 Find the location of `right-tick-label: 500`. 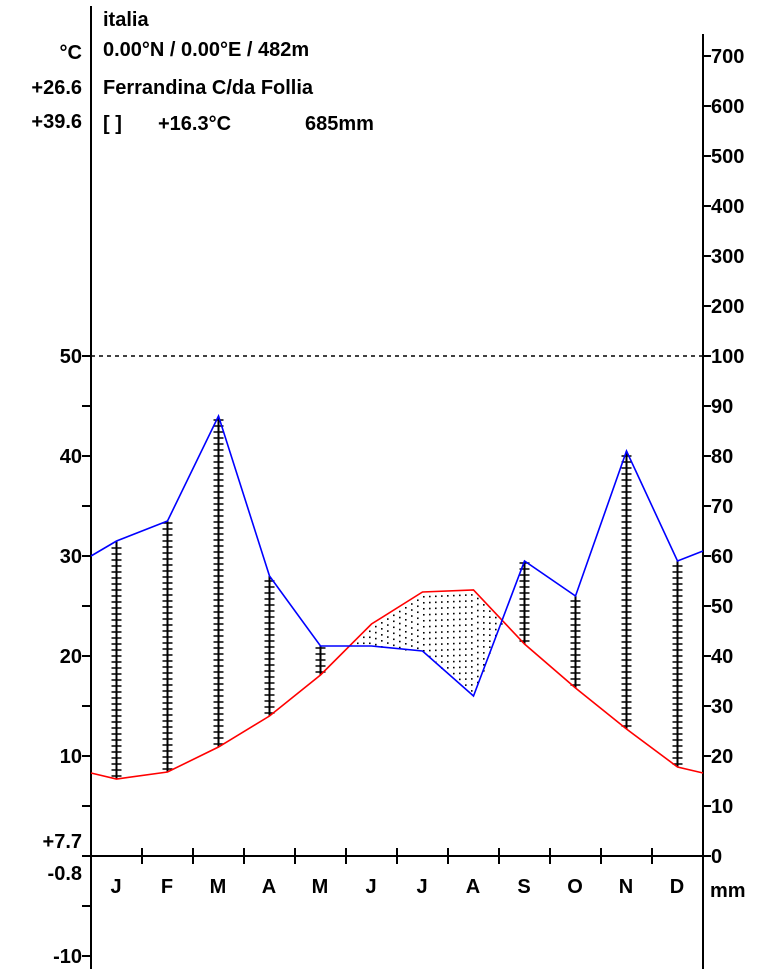

right-tick-label: 500 is located at coordinates (727, 157).